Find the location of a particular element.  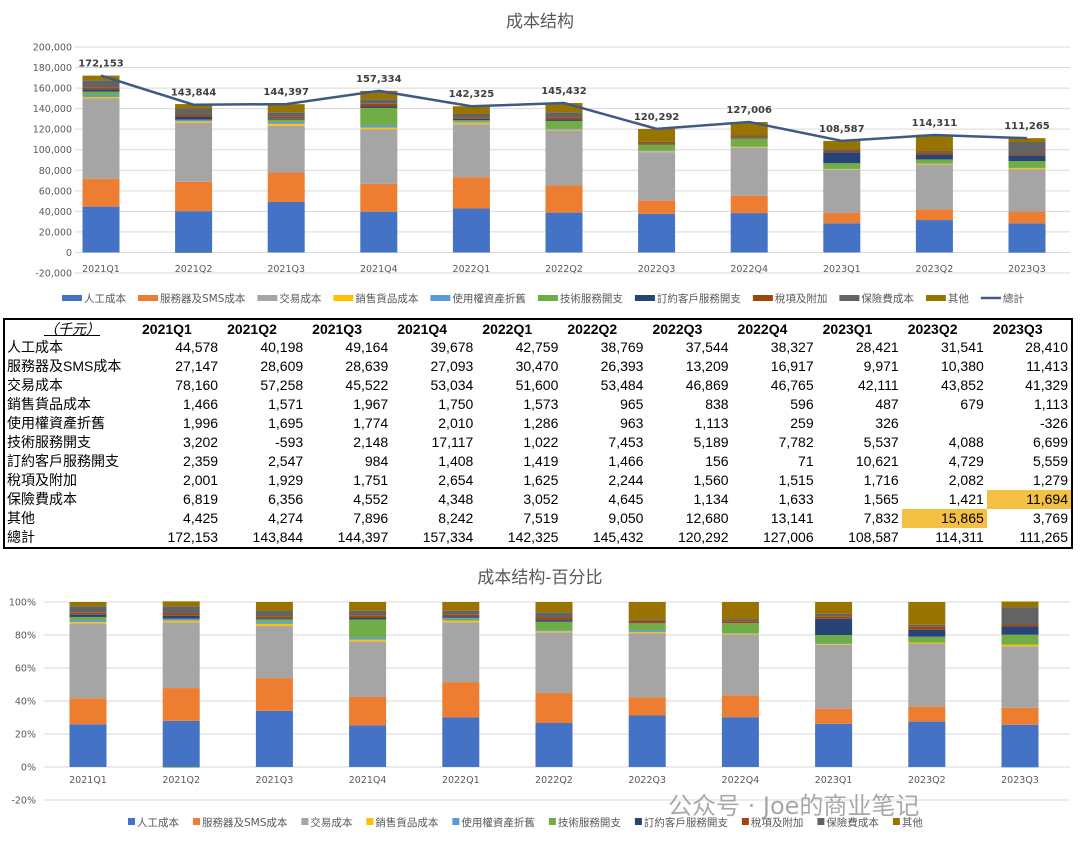

table-cell: 7,519 is located at coordinates (541, 518).